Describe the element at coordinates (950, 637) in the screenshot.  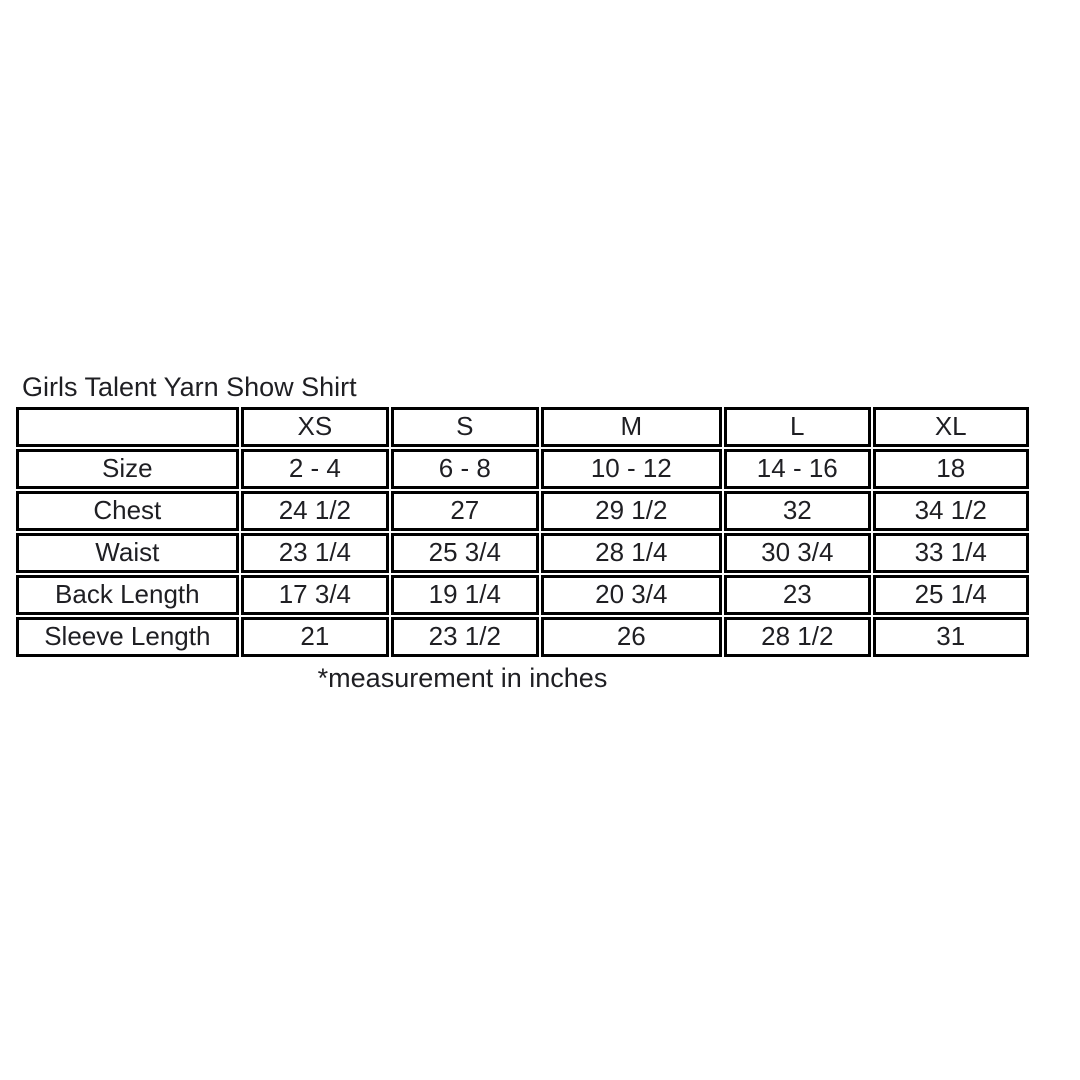
I see `table-cell: 31` at that location.